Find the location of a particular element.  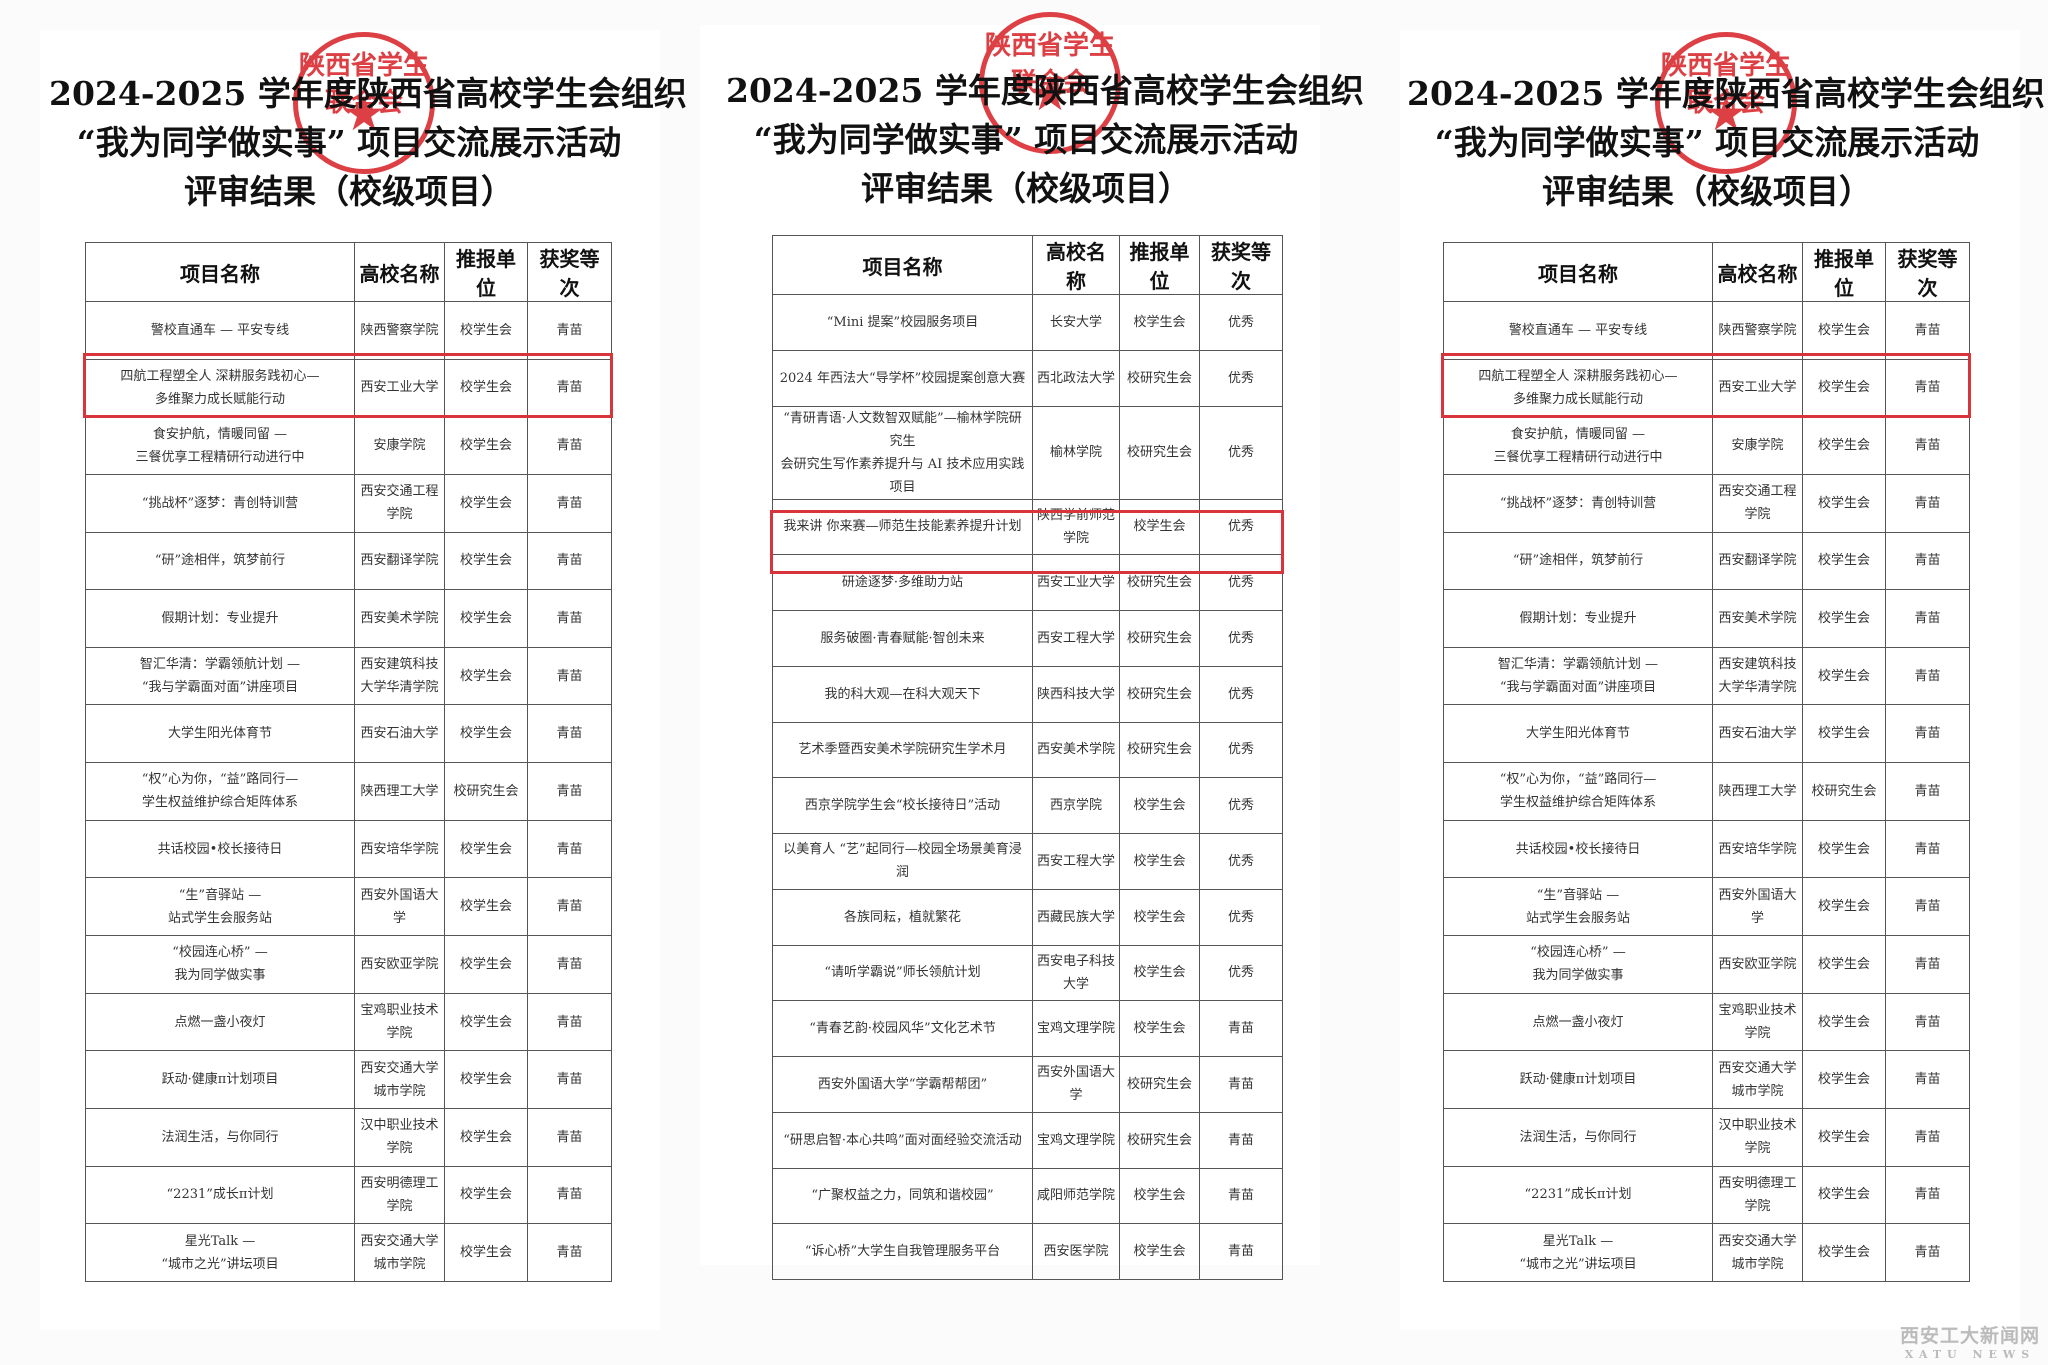

project-name-cell: “诉心桥”大学生自我管理服务平台 is located at coordinates (902, 1251).